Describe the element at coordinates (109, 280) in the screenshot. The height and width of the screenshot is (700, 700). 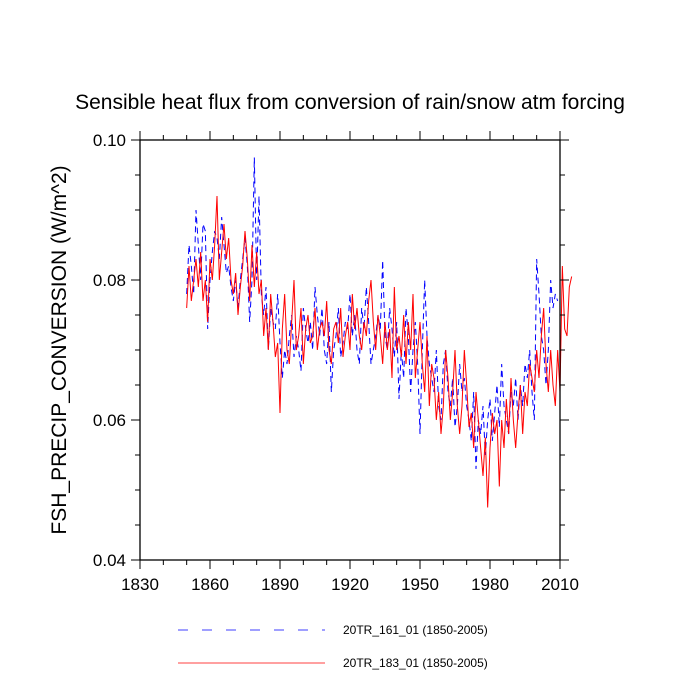
I see `y-tick-label: 0.08` at that location.